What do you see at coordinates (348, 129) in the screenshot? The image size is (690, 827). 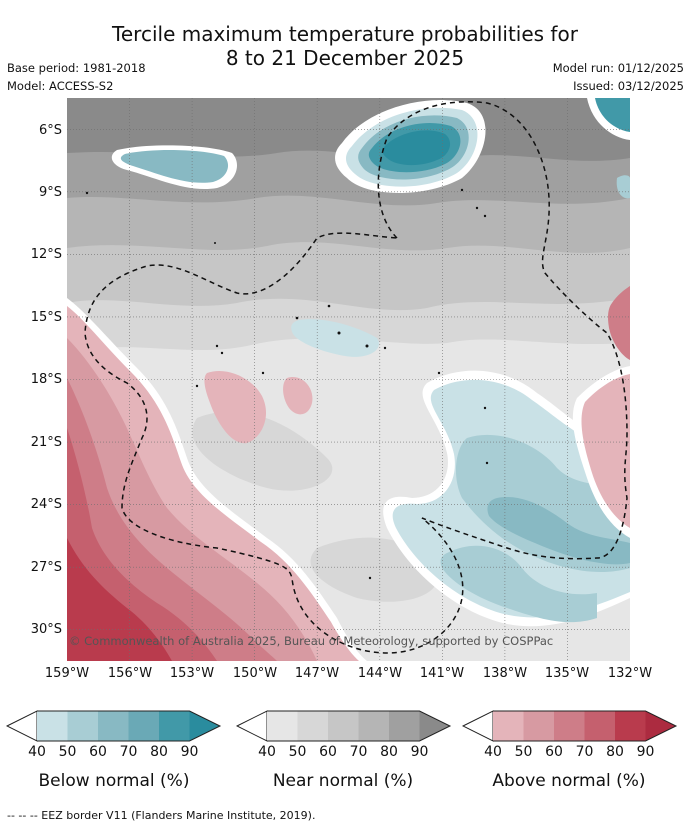 I see `near-normal-90-region` at bounding box center [348, 129].